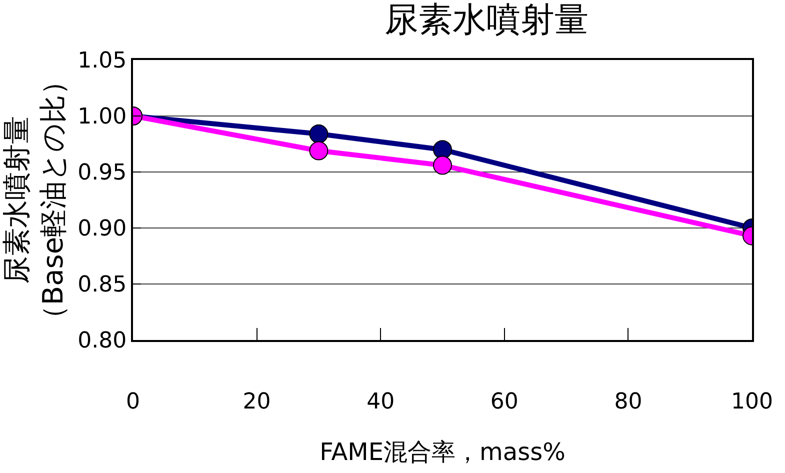 The height and width of the screenshot is (473, 785). Describe the element at coordinates (752, 401) in the screenshot. I see `x-tick-label: 100` at that location.